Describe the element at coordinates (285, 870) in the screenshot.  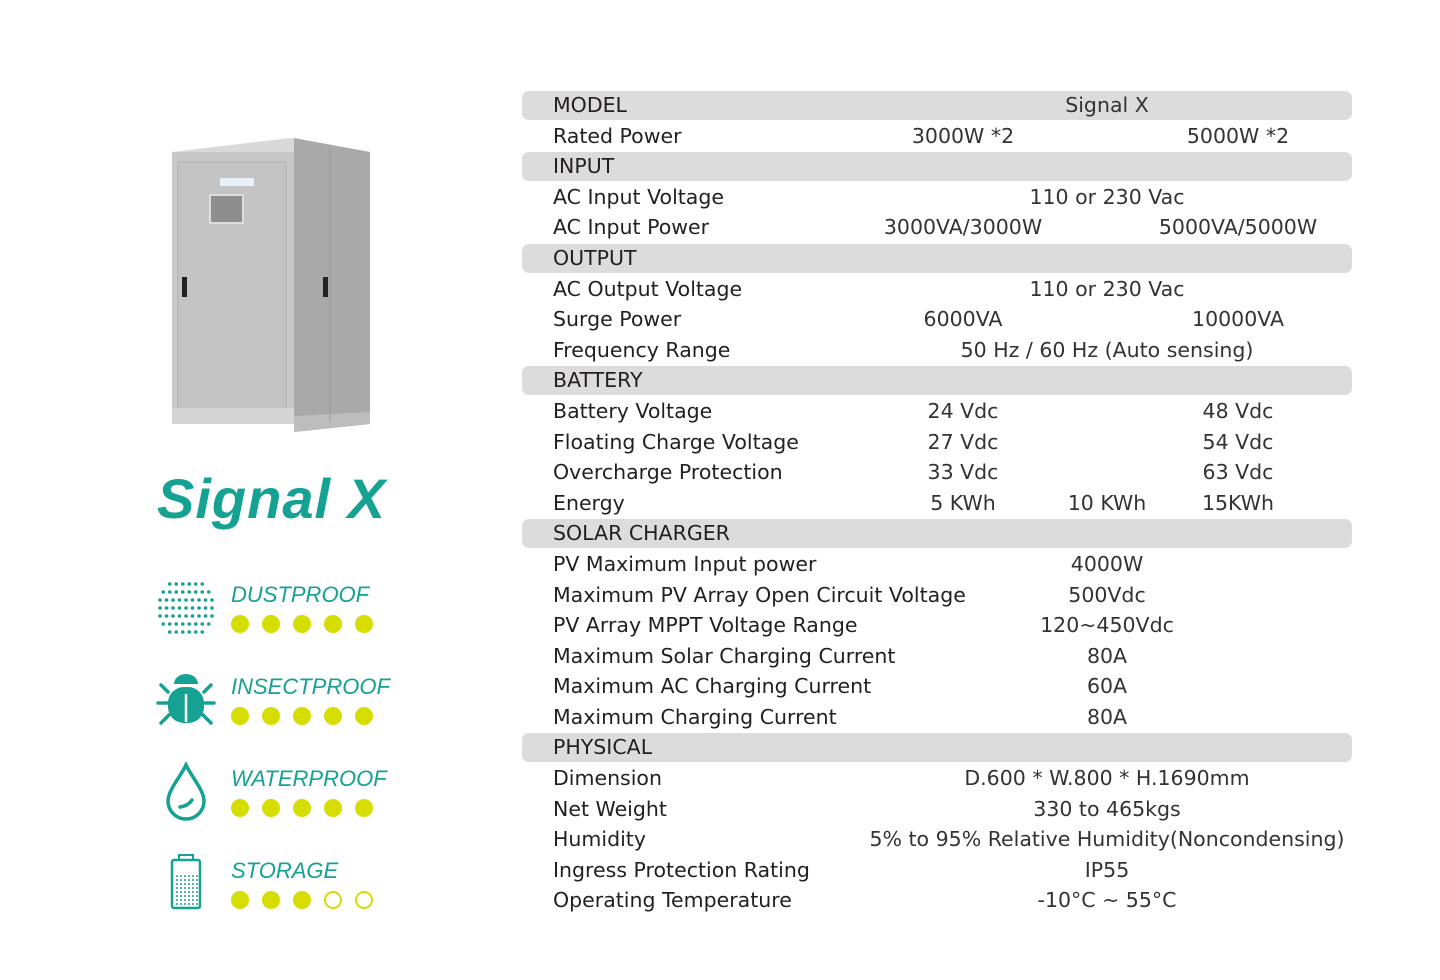
I see `feature-label: STORAGE` at that location.